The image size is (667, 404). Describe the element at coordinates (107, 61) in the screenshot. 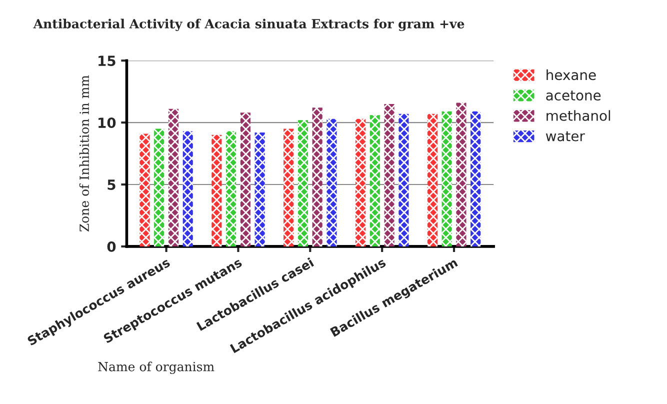

I see `y-tick-label: 15` at that location.